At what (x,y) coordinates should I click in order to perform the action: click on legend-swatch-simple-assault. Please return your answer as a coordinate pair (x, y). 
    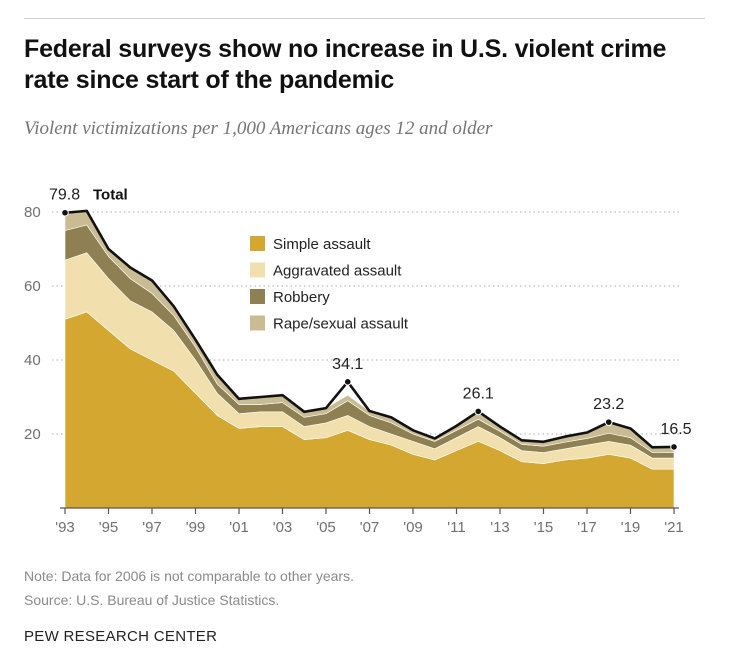
    Looking at the image, I should click on (257, 243).